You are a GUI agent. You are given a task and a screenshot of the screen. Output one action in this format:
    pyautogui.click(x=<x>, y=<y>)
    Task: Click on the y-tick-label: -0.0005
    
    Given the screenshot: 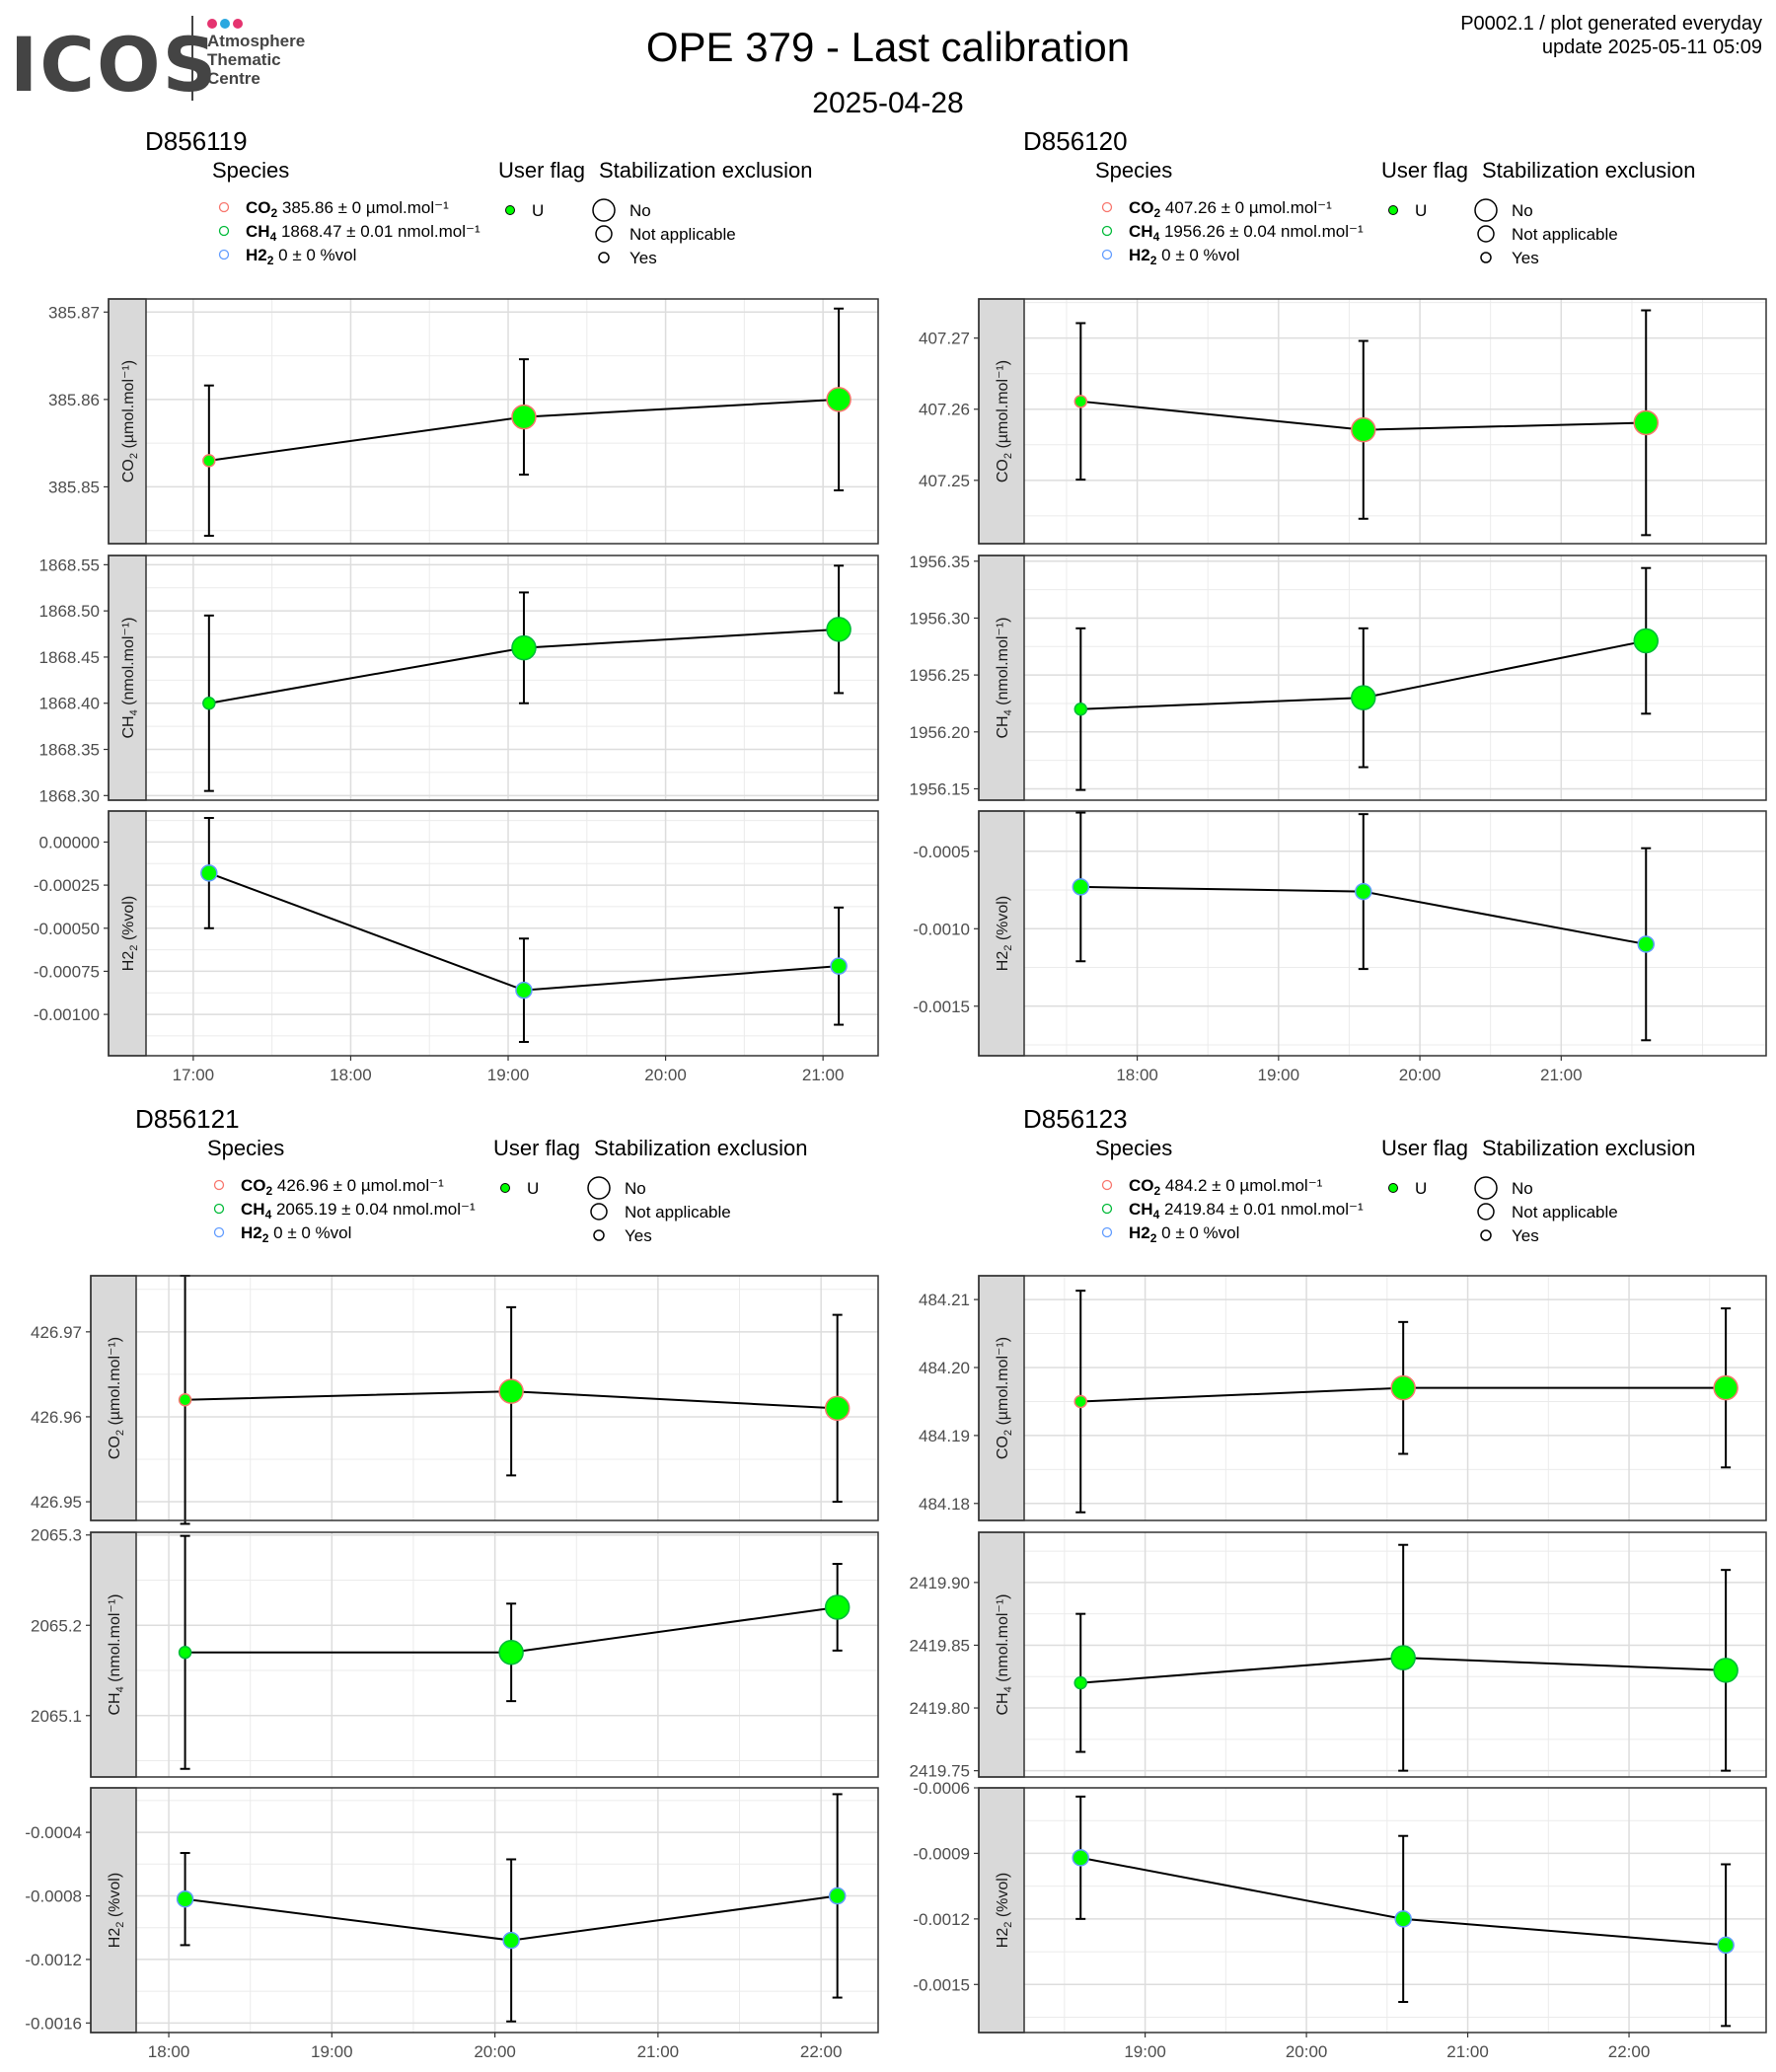 What is the action you would take?
    pyautogui.click(x=942, y=852)
    